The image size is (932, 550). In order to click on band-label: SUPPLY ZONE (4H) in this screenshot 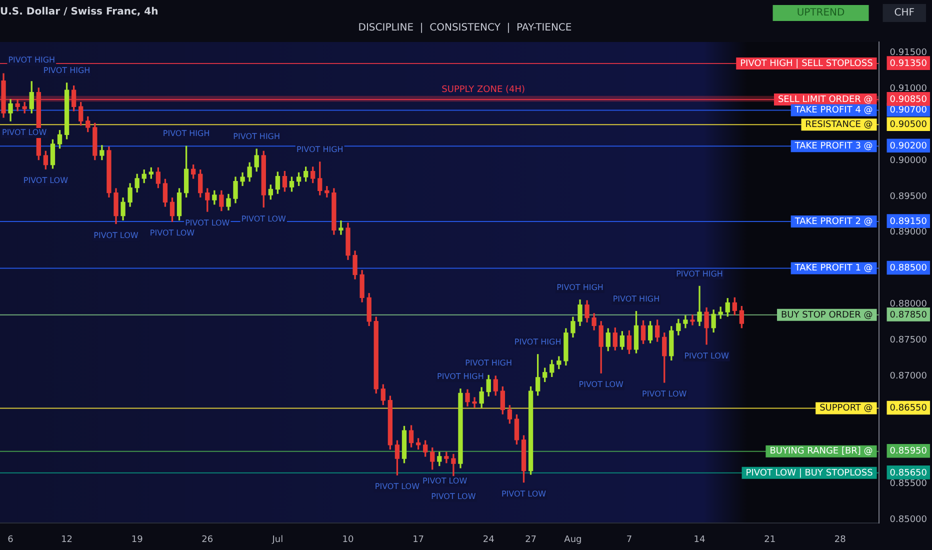, I will do `click(484, 90)`.